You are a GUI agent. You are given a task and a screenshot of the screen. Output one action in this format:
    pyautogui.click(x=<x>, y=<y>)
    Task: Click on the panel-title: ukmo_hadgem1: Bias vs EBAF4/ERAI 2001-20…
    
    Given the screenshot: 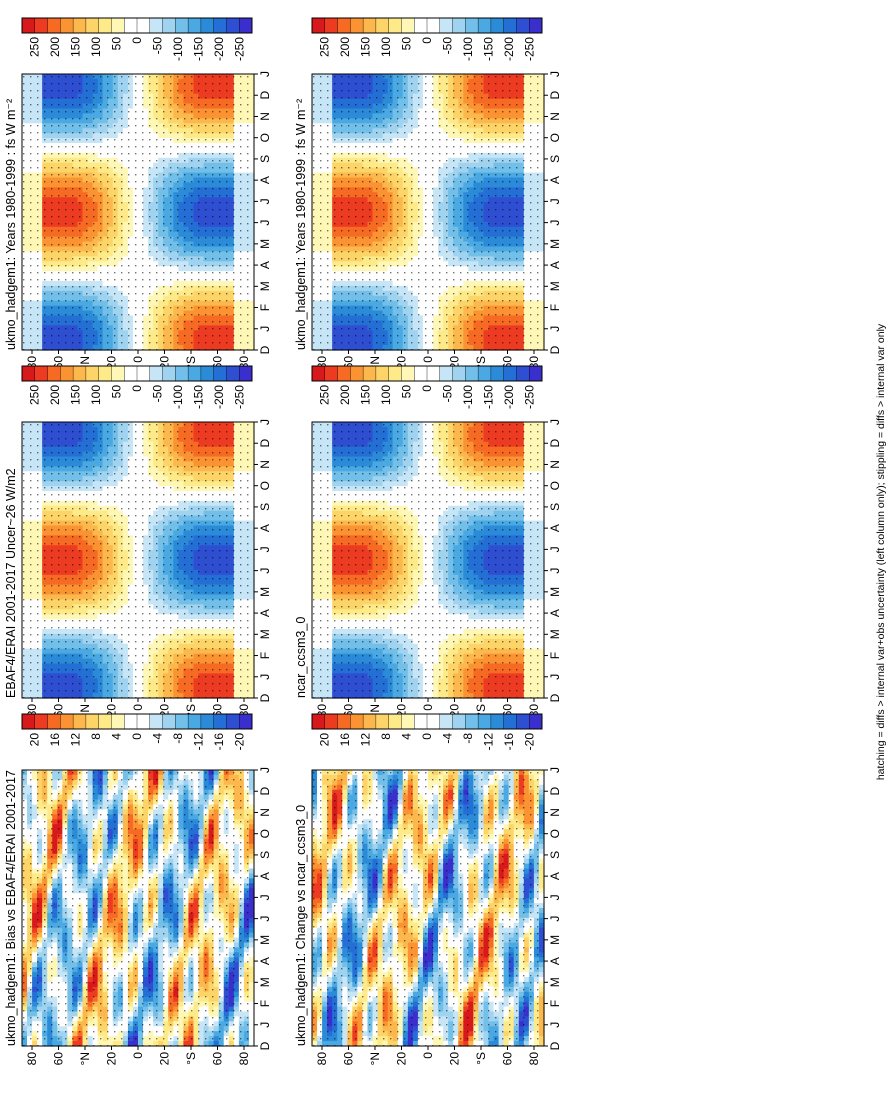 What is the action you would take?
    pyautogui.click(x=11, y=908)
    